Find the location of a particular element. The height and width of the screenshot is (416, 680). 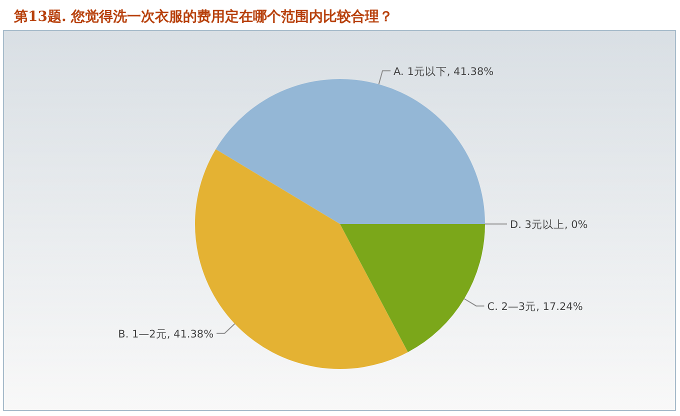

chart-title: 第13题. 您觉得洗一次衣服的费用定在哪个范围内比较合理？ is located at coordinates (203, 16).